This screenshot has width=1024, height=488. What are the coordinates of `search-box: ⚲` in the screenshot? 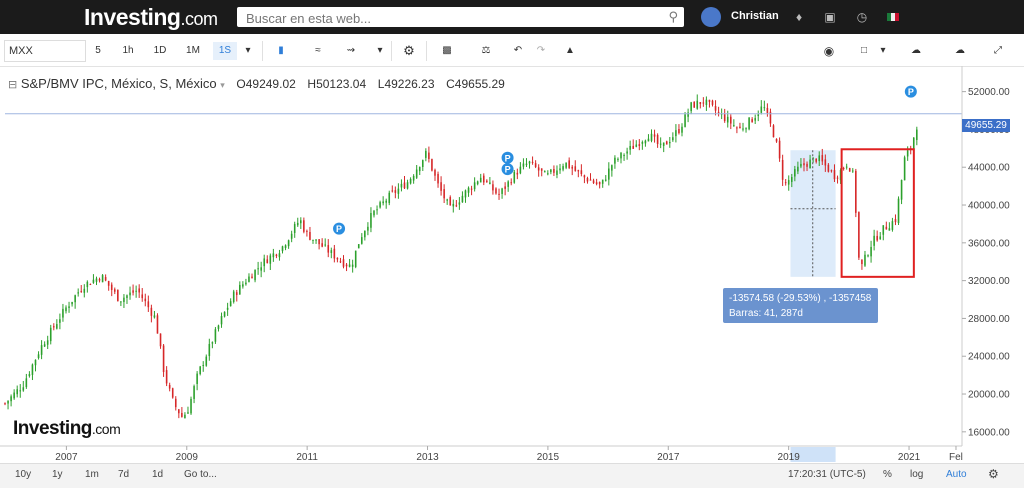 It's located at (460, 17).